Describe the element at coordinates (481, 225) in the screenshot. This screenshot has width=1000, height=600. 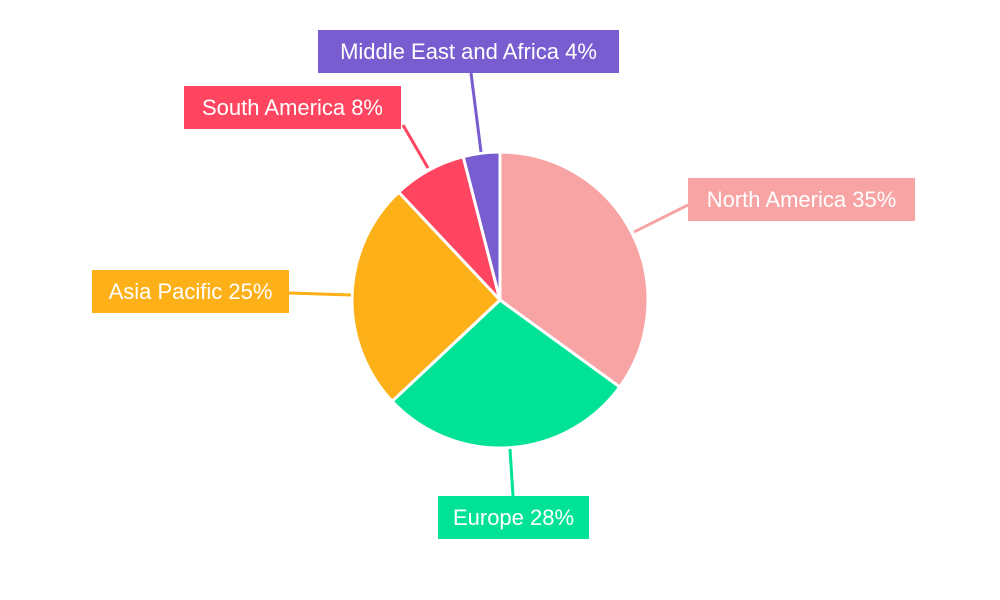
I see `pie-slice-middle-east-and-africa` at that location.